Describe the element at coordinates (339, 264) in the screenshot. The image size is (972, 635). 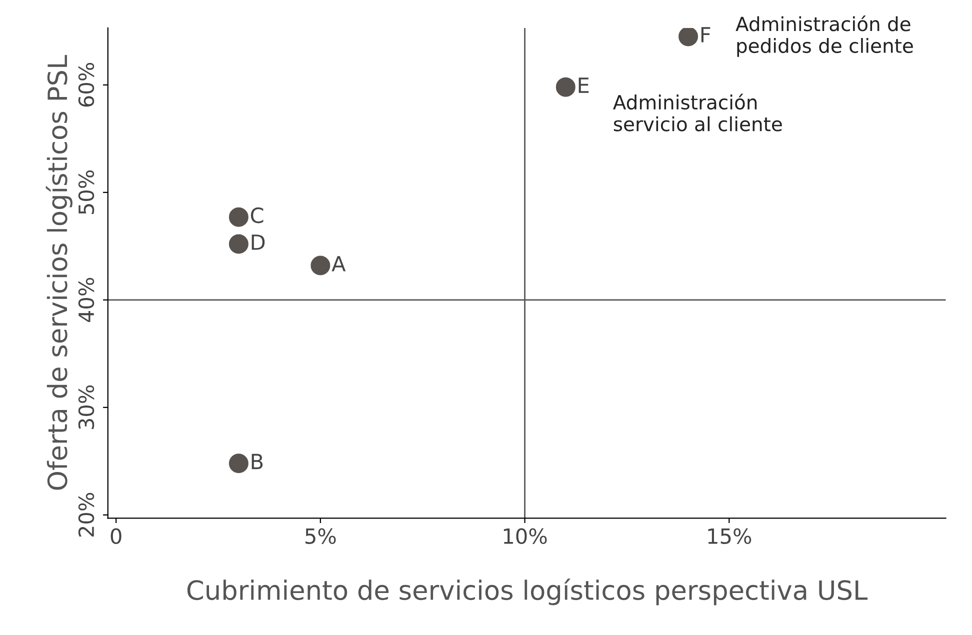
I see `annotation: A` at that location.